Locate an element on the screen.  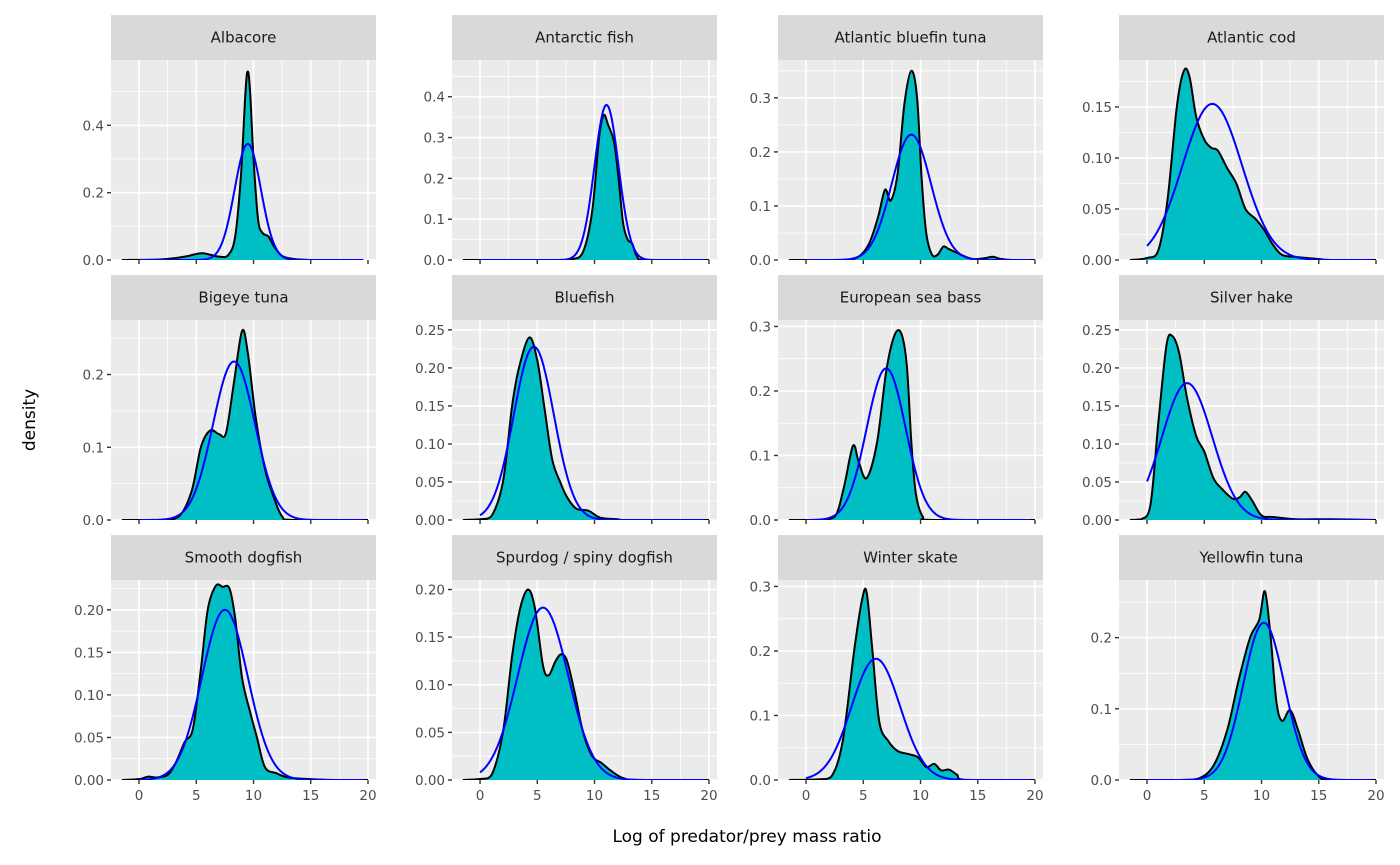
strip-atlantic-cod is located at coordinates (1251, 37).